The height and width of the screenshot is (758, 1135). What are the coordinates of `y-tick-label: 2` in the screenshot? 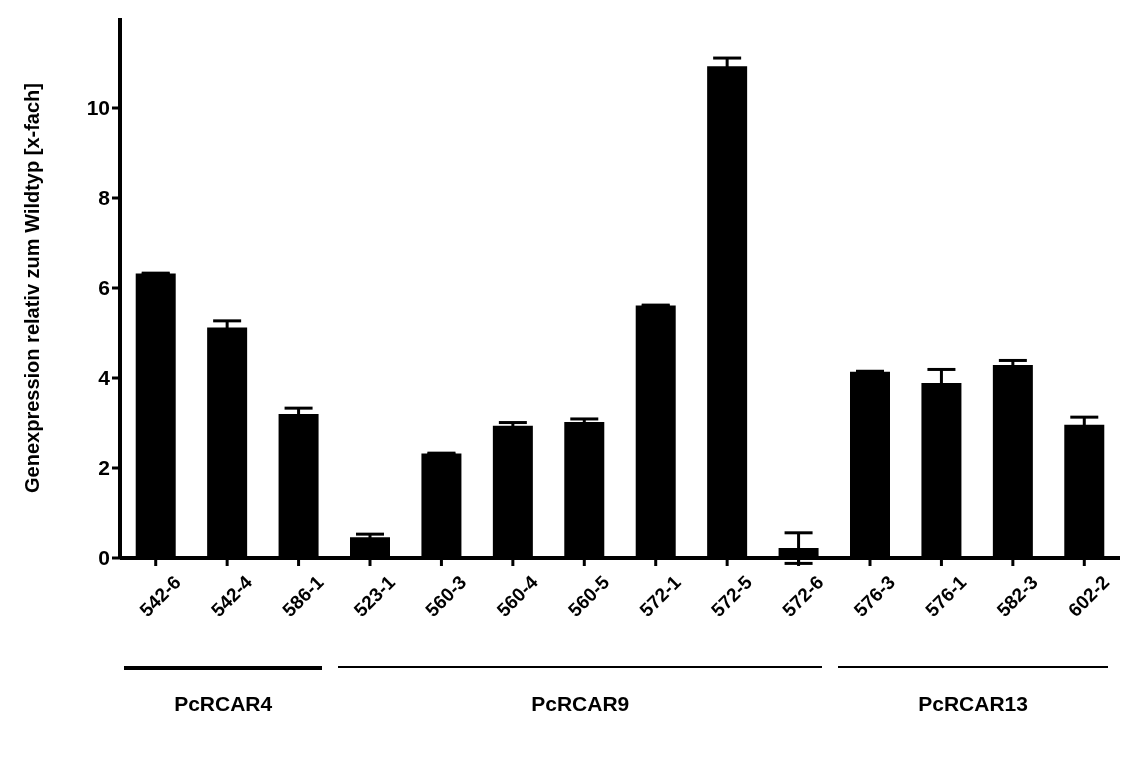 It's located at (104, 468).